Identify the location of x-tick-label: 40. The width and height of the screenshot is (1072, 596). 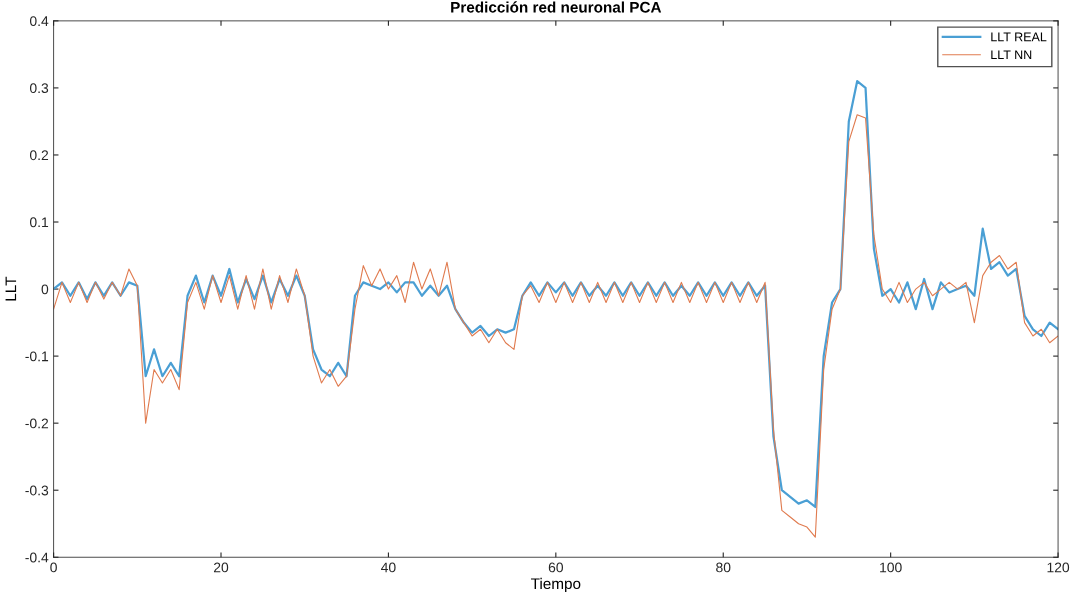
(388, 567).